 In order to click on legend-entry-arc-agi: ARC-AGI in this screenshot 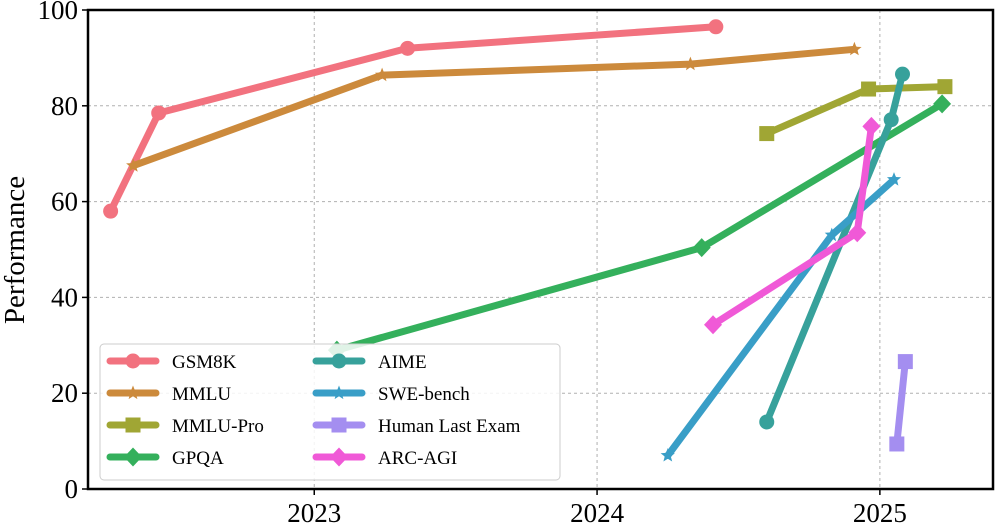, I will do `click(384, 458)`.